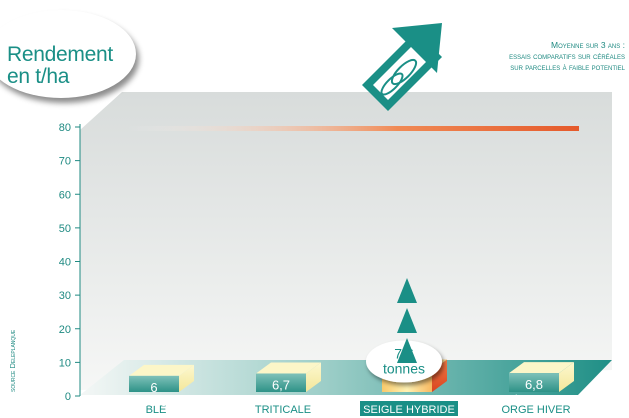 Image resolution: width=629 pixels, height=418 pixels. Describe the element at coordinates (352, 128) in the screenshot. I see `reference-band` at that location.